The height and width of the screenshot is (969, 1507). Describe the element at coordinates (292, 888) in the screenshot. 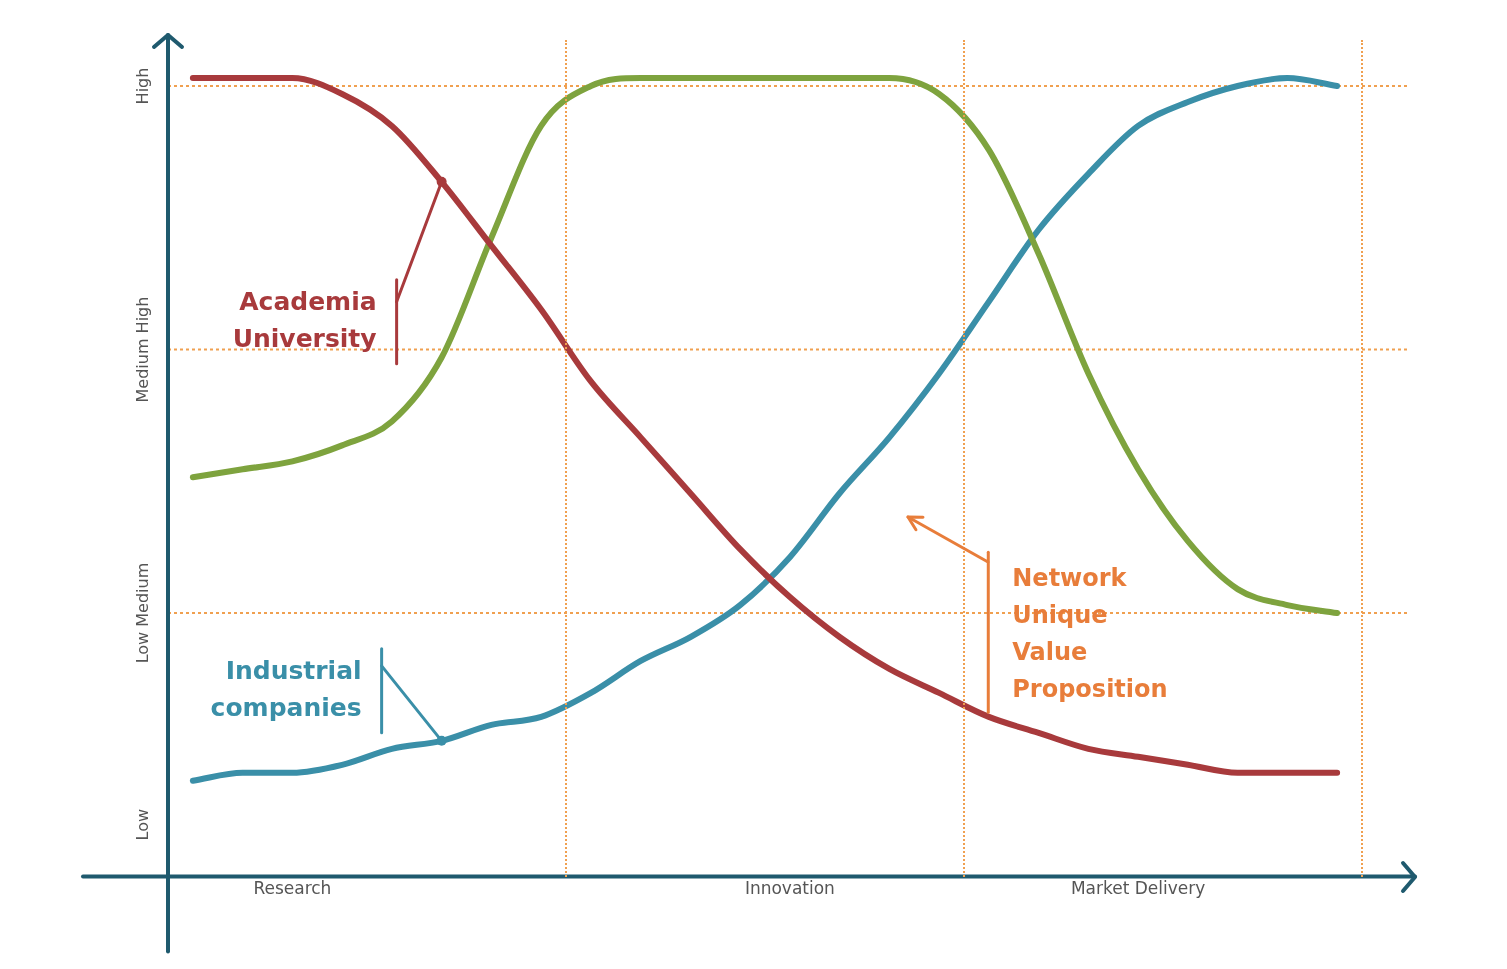

I see `x-tick-label: Research` at that location.